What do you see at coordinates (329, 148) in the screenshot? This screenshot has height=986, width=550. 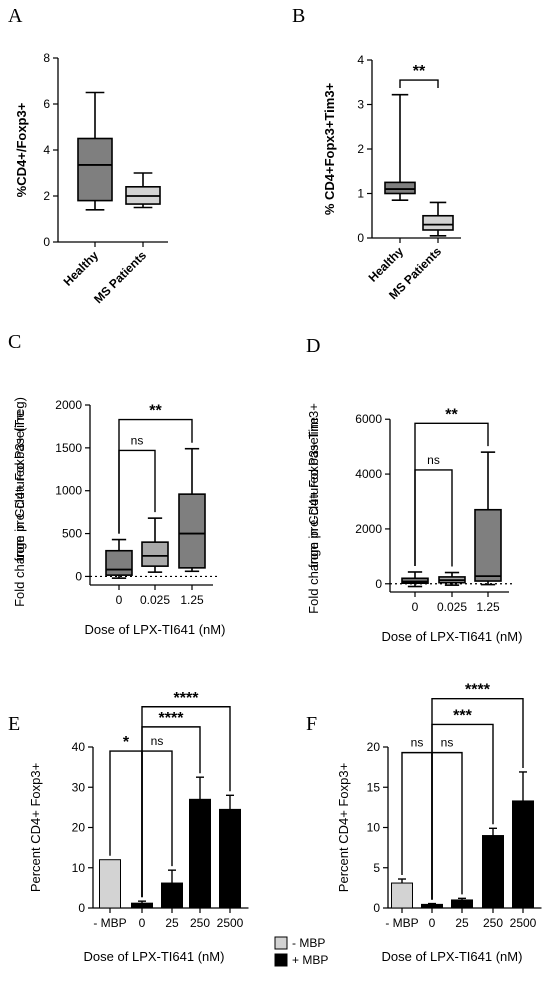 I see `y-axis-label: % CD4+Fopx3+Tim3+` at bounding box center [329, 148].